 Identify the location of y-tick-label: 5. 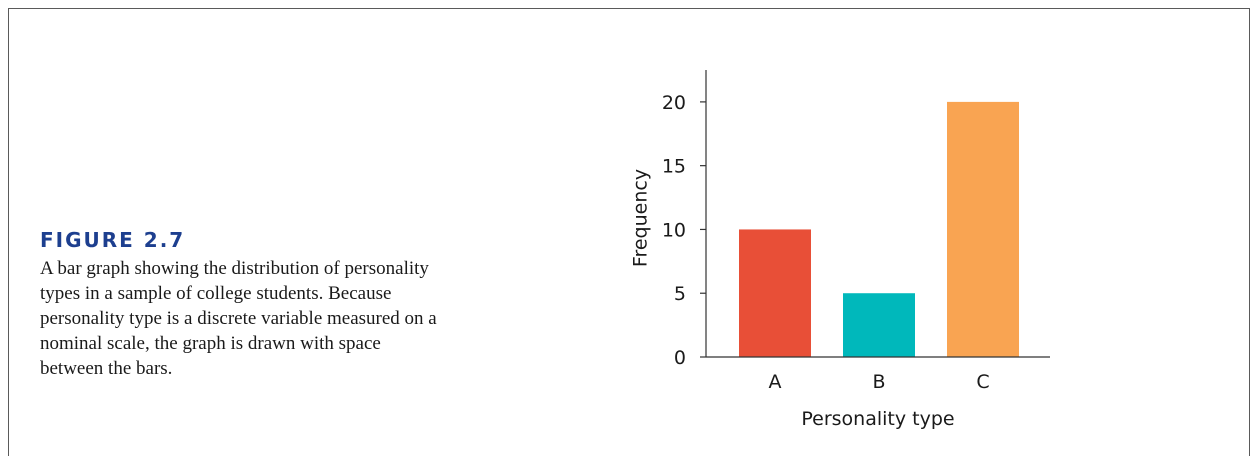
(680, 294).